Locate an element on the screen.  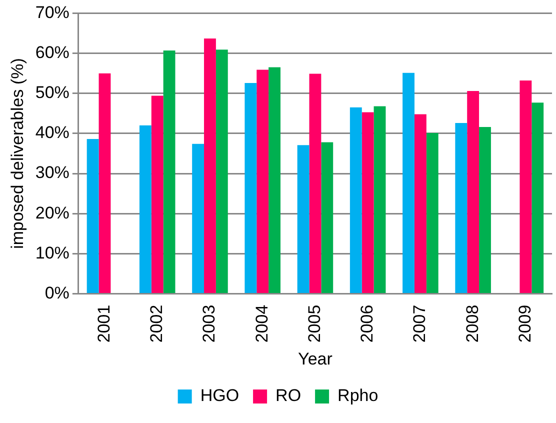
x-tick-label: 2004 is located at coordinates (262, 323).